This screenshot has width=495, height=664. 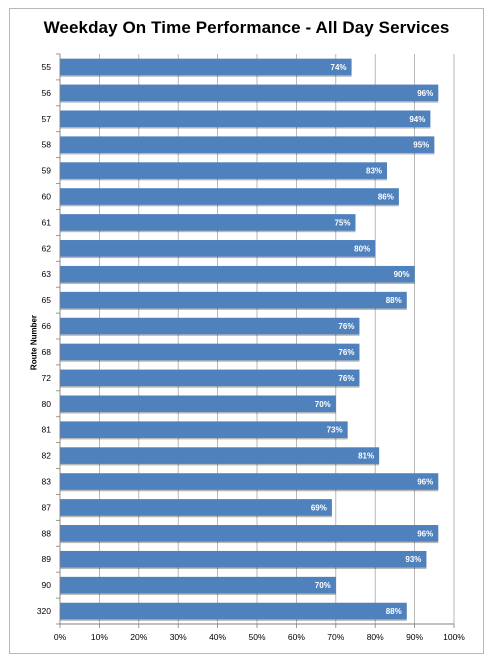 What do you see at coordinates (47, 326) in the screenshot?
I see `y-tick-label: 66` at bounding box center [47, 326].